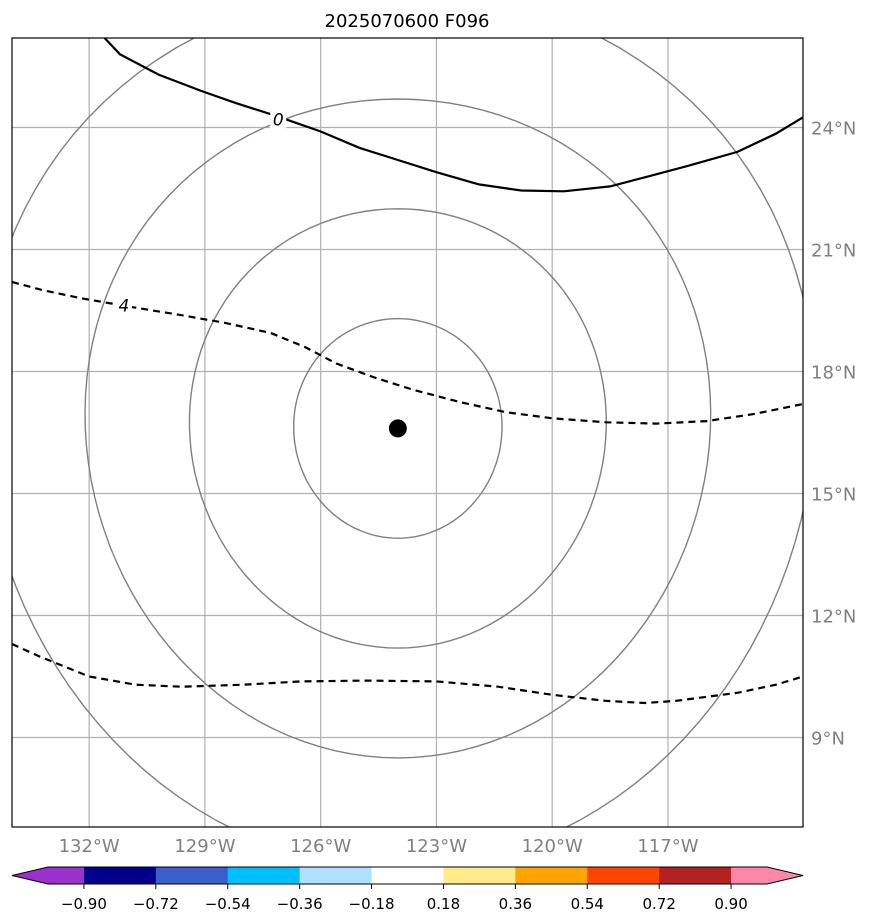 Image resolution: width=873 pixels, height=924 pixels. I want to click on longitude-tick-label: 129°W, so click(204, 846).